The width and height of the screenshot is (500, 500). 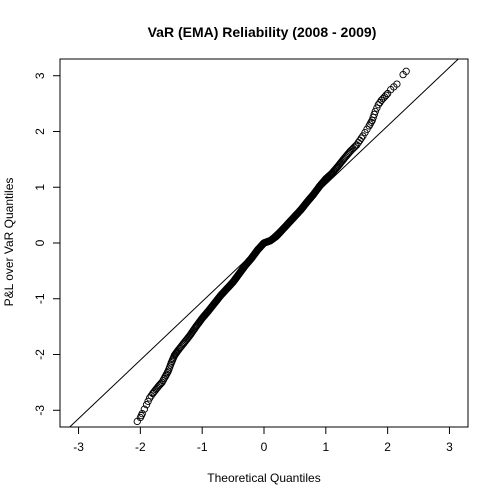 I want to click on y-tick-label: 2, so click(x=40, y=131).